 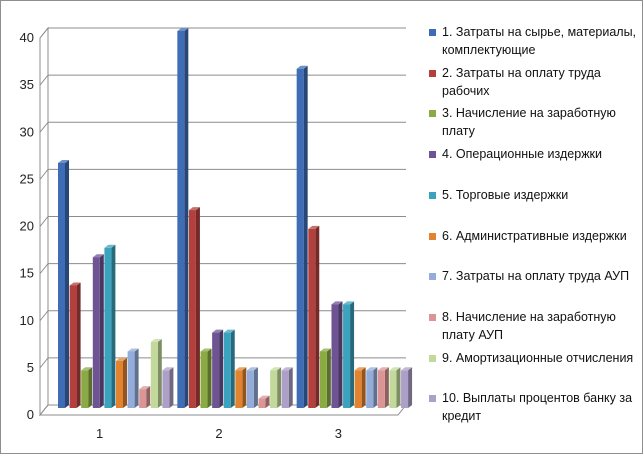 I want to click on y-tick-label: 0, so click(x=30, y=414).